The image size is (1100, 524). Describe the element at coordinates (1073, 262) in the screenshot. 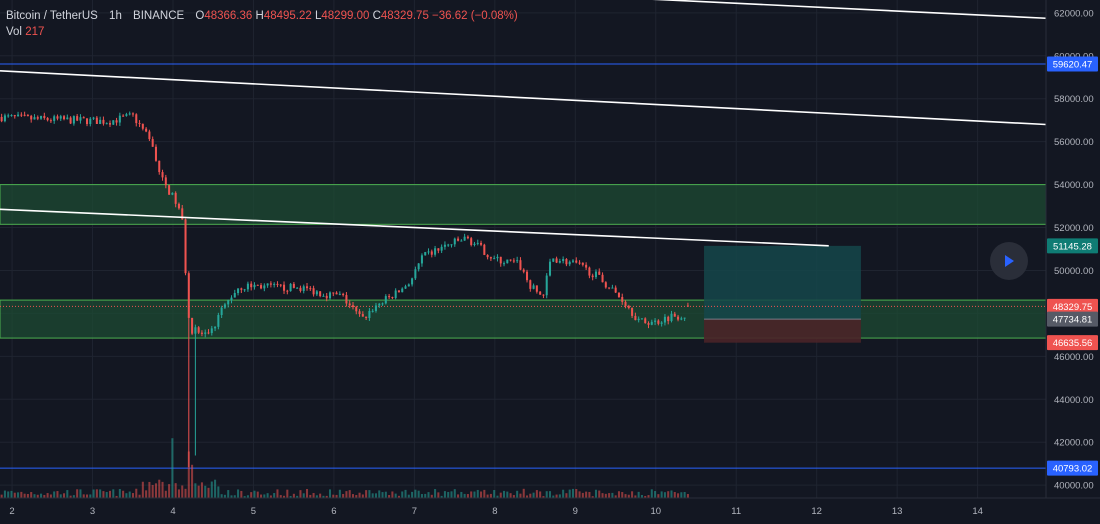

I see `price-axis-background` at that location.